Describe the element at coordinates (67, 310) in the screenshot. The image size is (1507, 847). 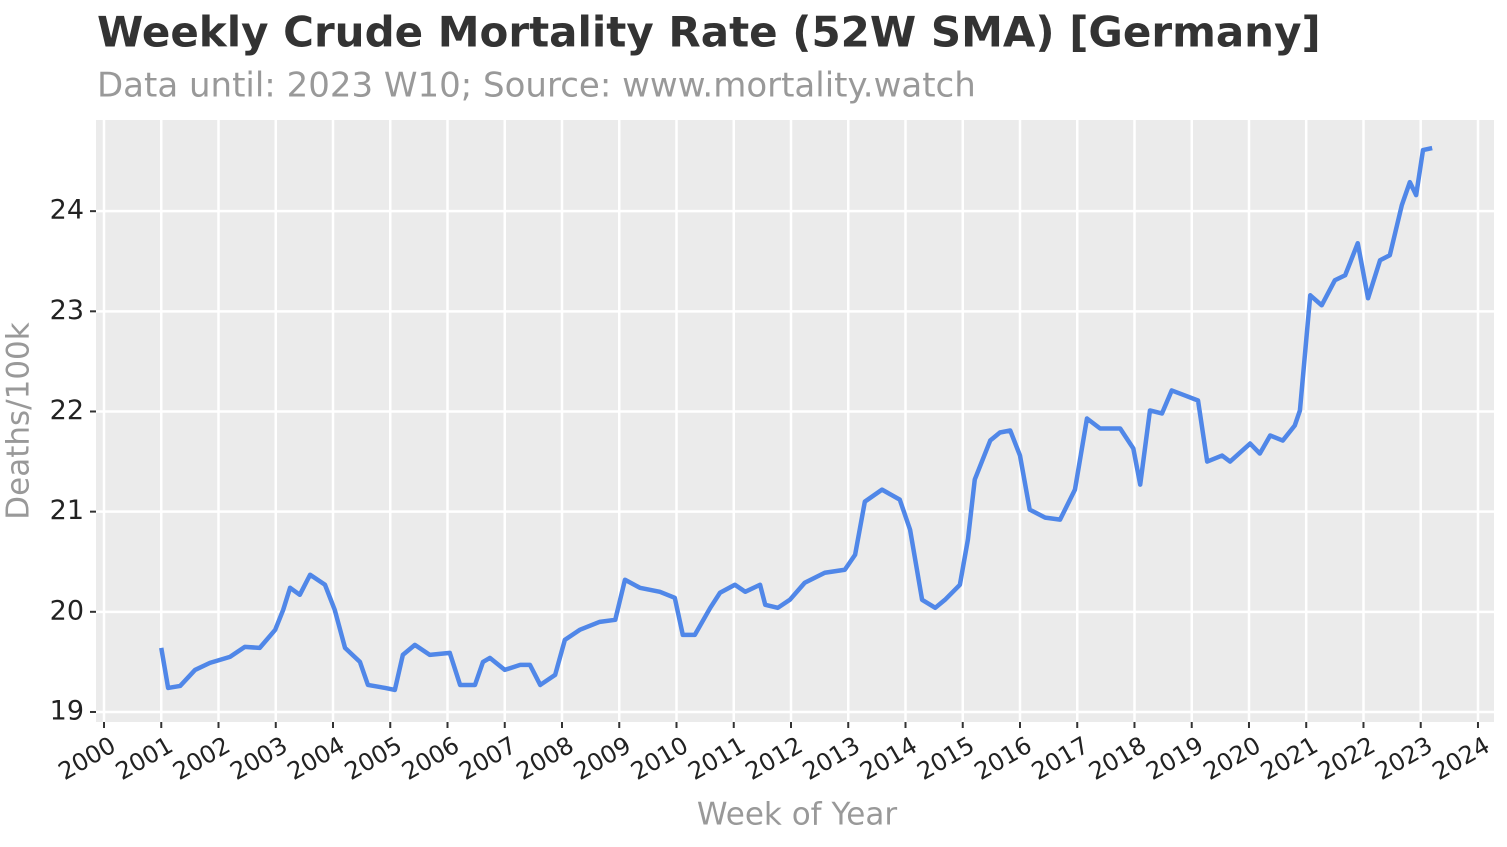
I see `y-tick-label: 23` at that location.